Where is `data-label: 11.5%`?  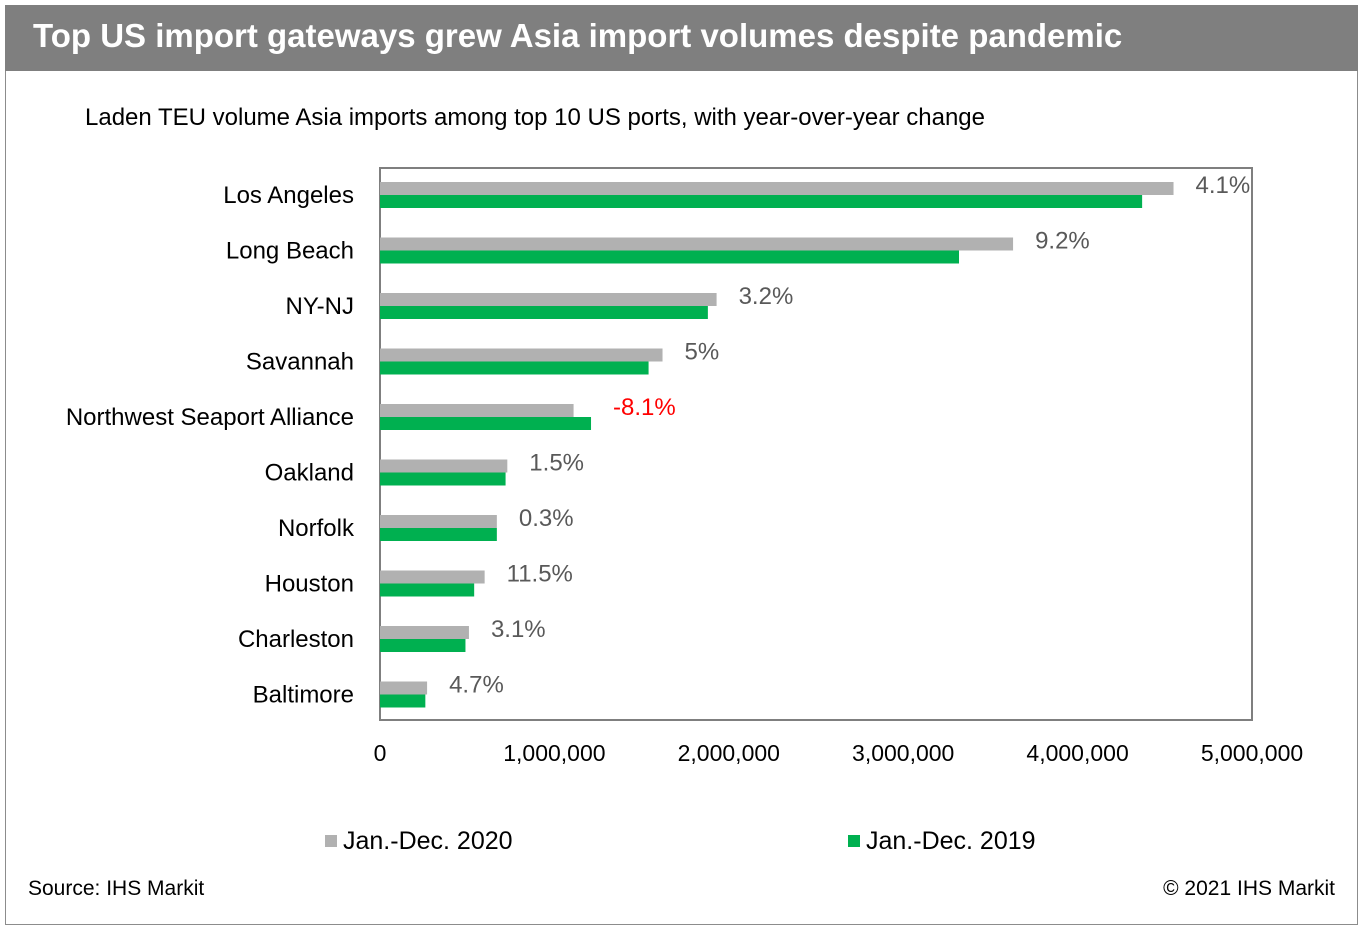
data-label: 11.5% is located at coordinates (540, 574).